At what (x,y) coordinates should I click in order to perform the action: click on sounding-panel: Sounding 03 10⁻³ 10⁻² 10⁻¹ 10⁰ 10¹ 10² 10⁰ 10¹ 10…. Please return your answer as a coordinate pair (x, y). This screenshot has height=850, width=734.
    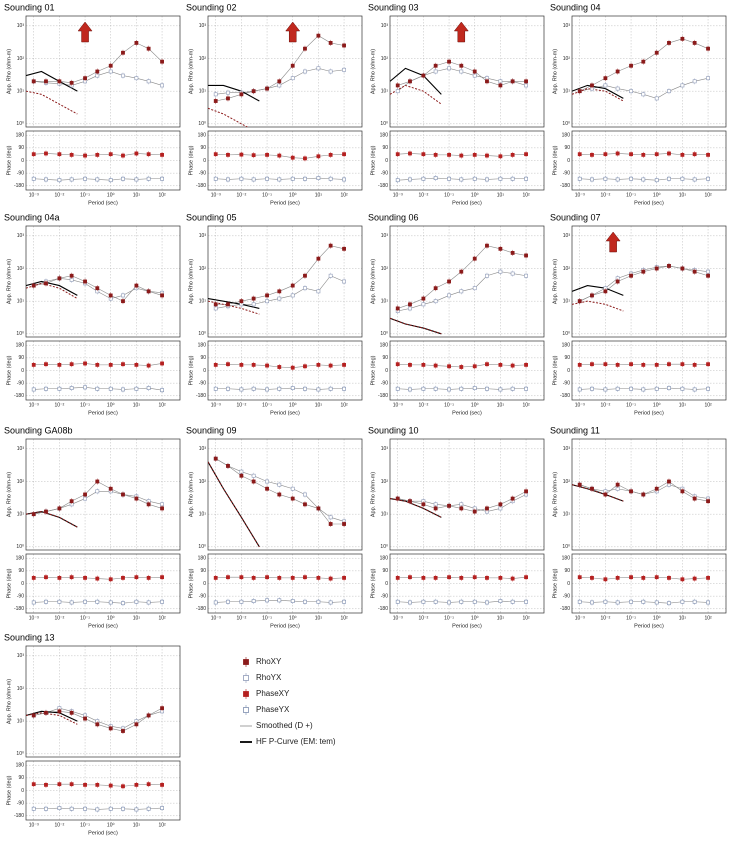
    Looking at the image, I should click on (456, 104).